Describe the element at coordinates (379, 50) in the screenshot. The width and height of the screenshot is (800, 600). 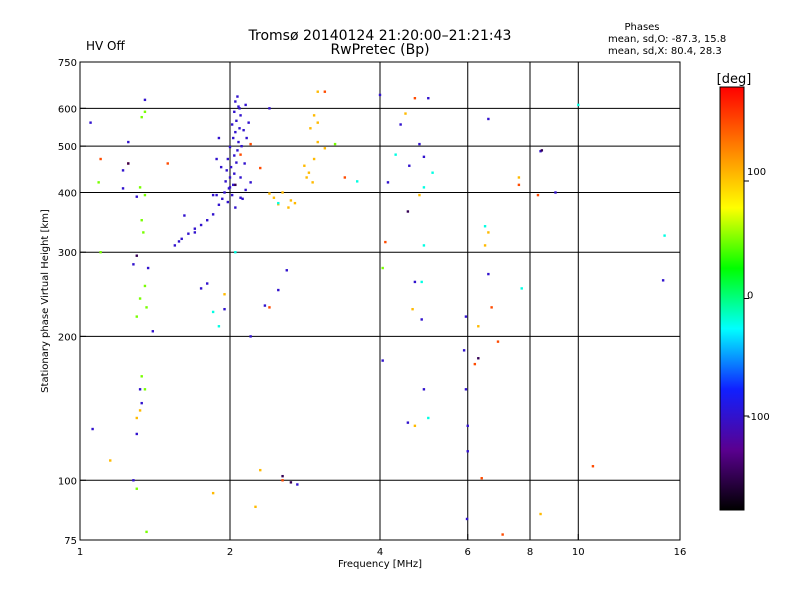
I see `chart-subtitle: RwPretec (Bp)` at that location.